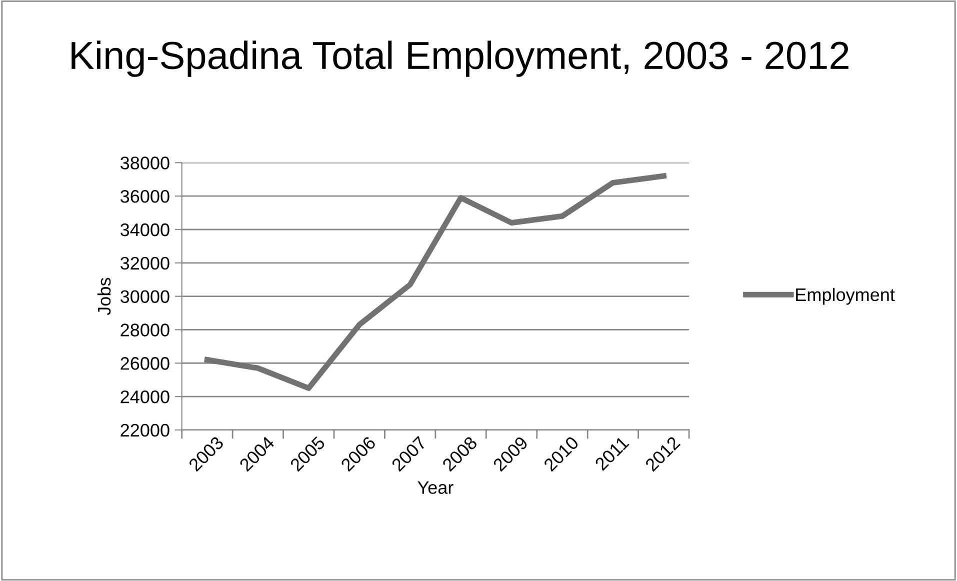 Image resolution: width=957 pixels, height=581 pixels. I want to click on y-tick-label: 36000, so click(145, 196).